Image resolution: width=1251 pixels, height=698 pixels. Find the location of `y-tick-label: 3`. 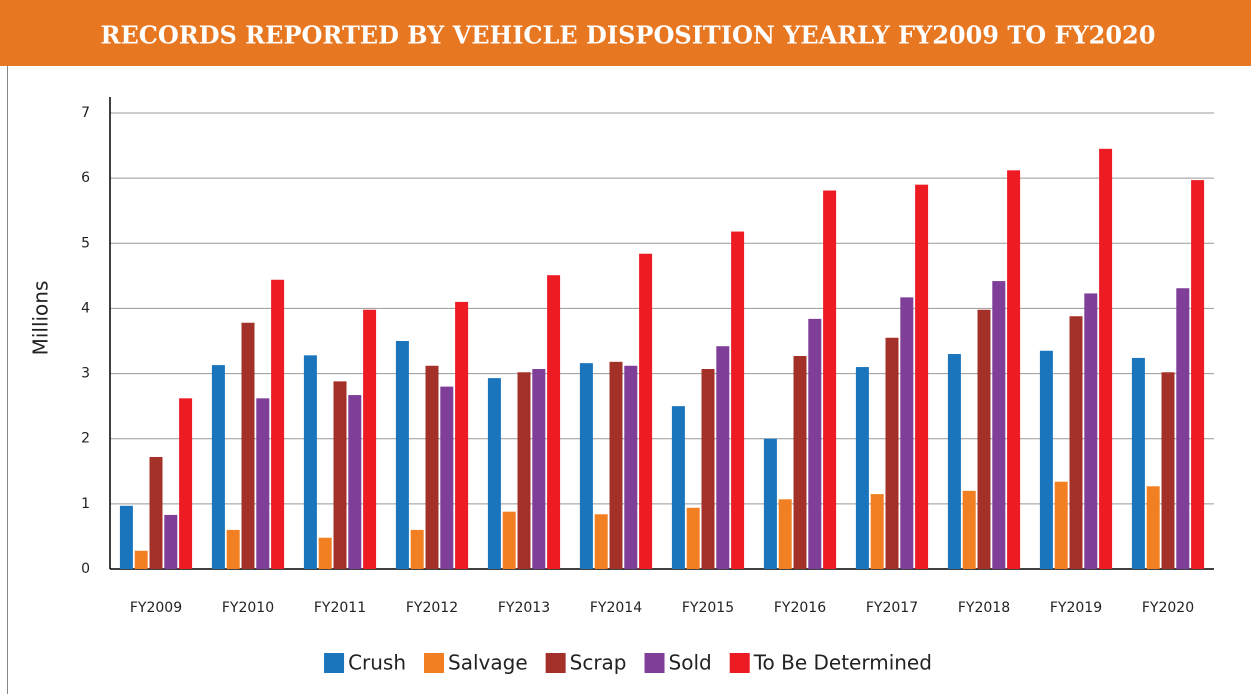

y-tick-label: 3 is located at coordinates (85, 374).